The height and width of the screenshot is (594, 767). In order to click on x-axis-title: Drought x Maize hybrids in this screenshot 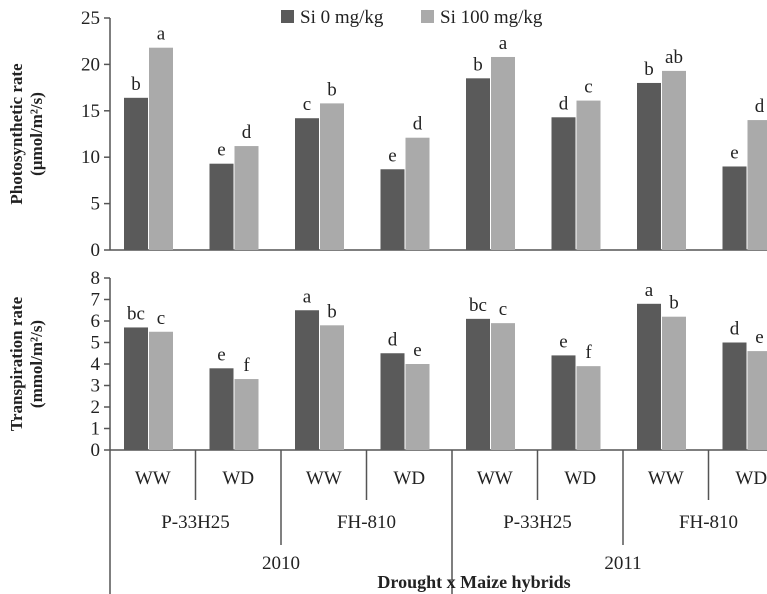, I will do `click(473, 582)`.